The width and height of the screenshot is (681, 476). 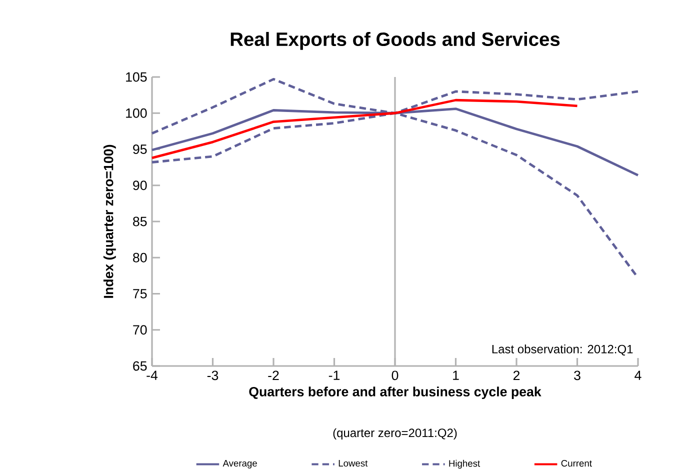 What do you see at coordinates (239, 464) in the screenshot?
I see `legend-label: Average` at bounding box center [239, 464].